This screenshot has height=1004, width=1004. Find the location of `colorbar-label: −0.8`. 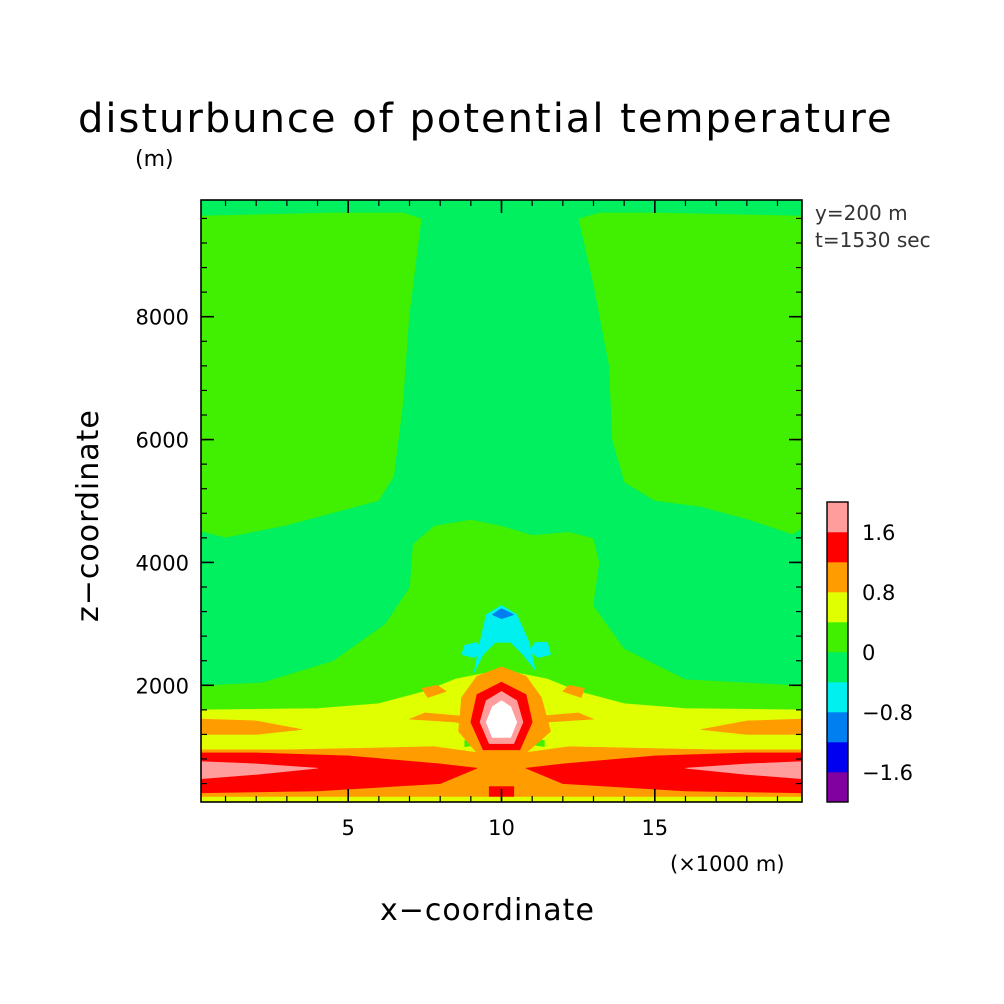

colorbar-label: −0.8 is located at coordinates (887, 713).